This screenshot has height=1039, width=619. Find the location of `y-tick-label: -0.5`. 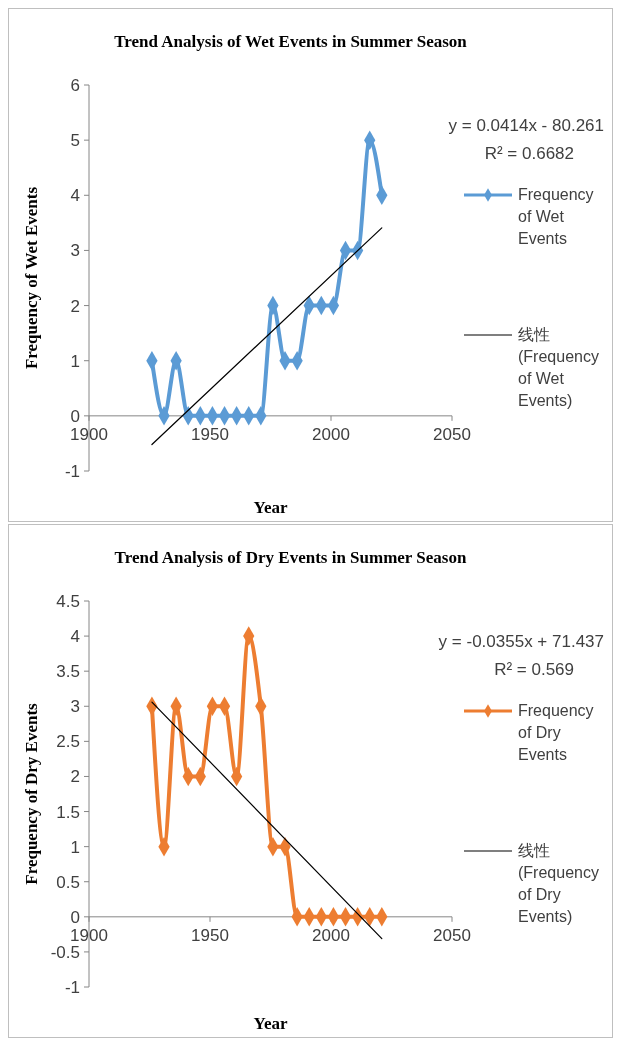

y-tick-label: -0.5 is located at coordinates (65, 952).